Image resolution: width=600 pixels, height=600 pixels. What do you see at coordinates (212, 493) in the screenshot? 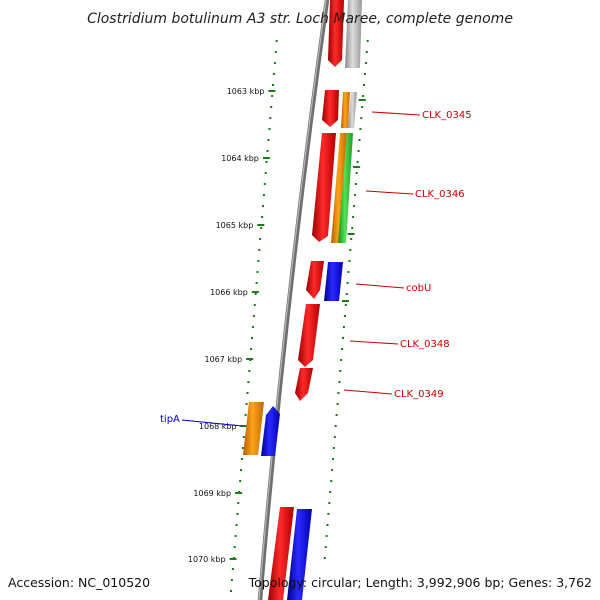
I see `tick-label: 1069 kbp` at bounding box center [212, 493].